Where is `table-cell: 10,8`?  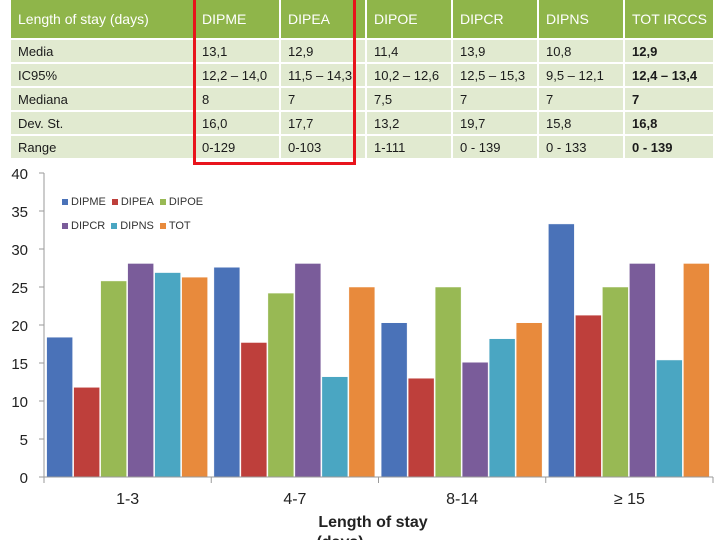 table-cell: 10,8 is located at coordinates (581, 51).